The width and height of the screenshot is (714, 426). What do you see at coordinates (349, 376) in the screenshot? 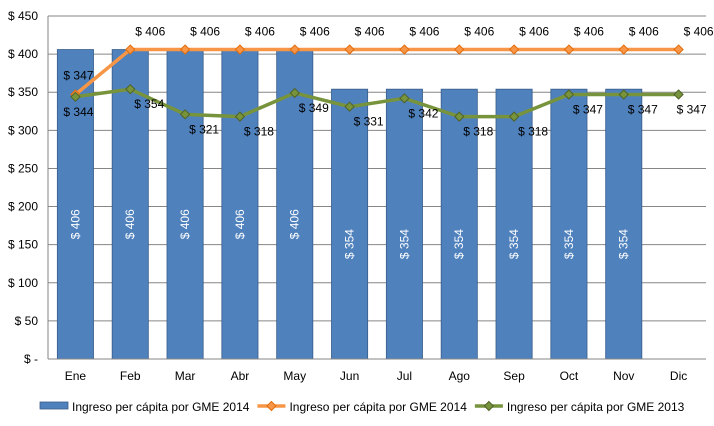
I see `x-tick-label: Jun` at bounding box center [349, 376].